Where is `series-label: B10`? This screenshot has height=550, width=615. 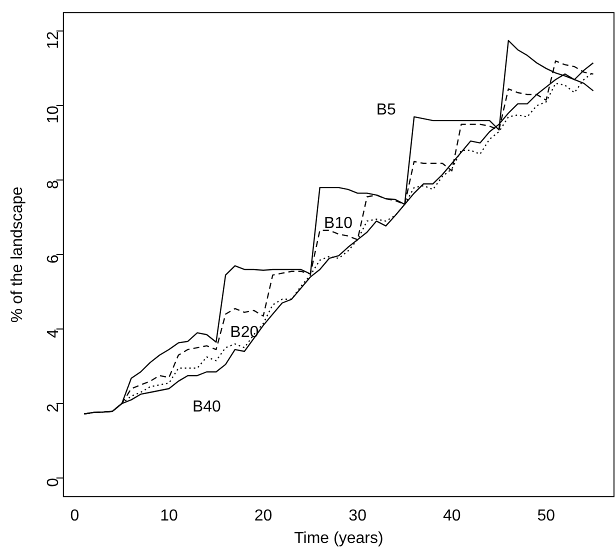
series-label: B10 is located at coordinates (338, 223).